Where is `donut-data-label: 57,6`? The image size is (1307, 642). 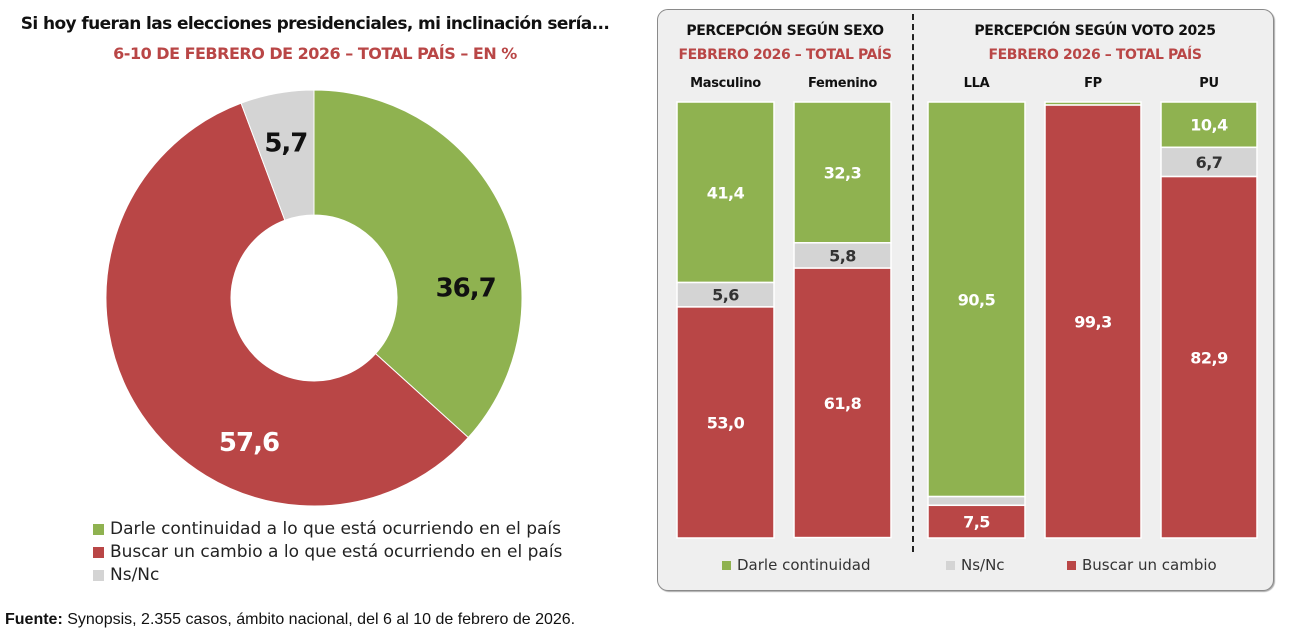
donut-data-label: 57,6 is located at coordinates (249, 443).